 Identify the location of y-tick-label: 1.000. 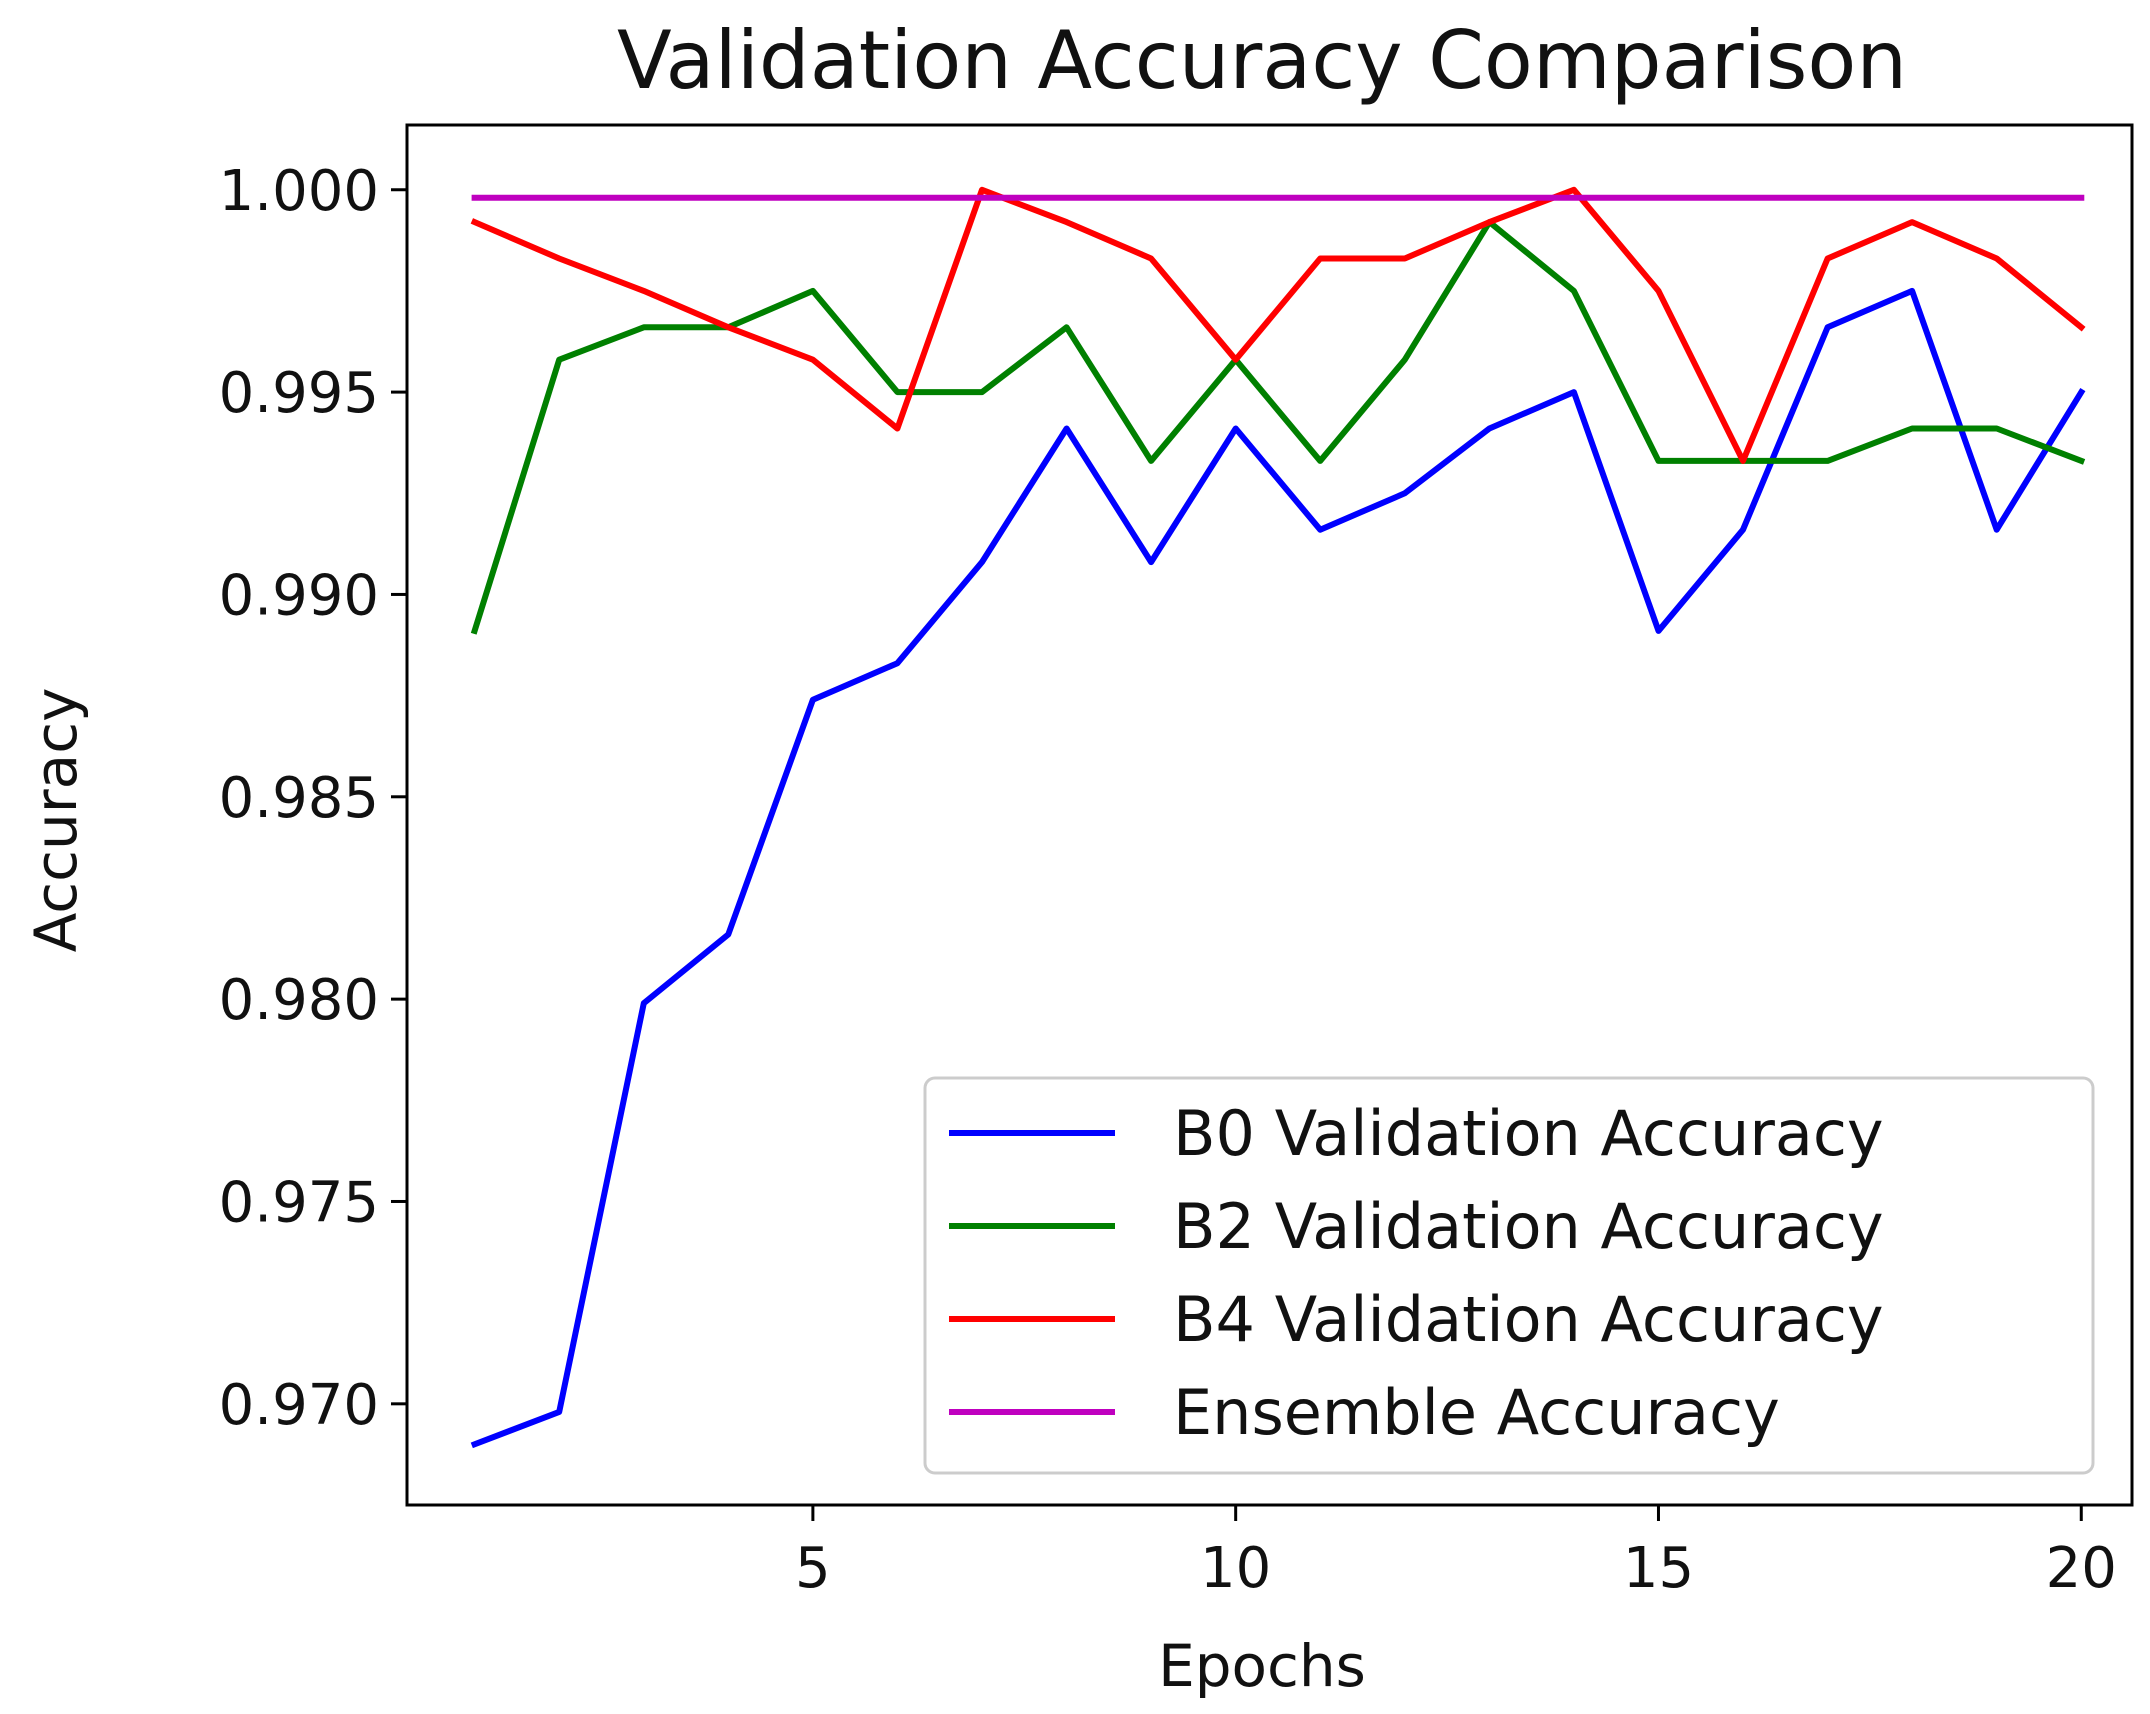
(299, 191).